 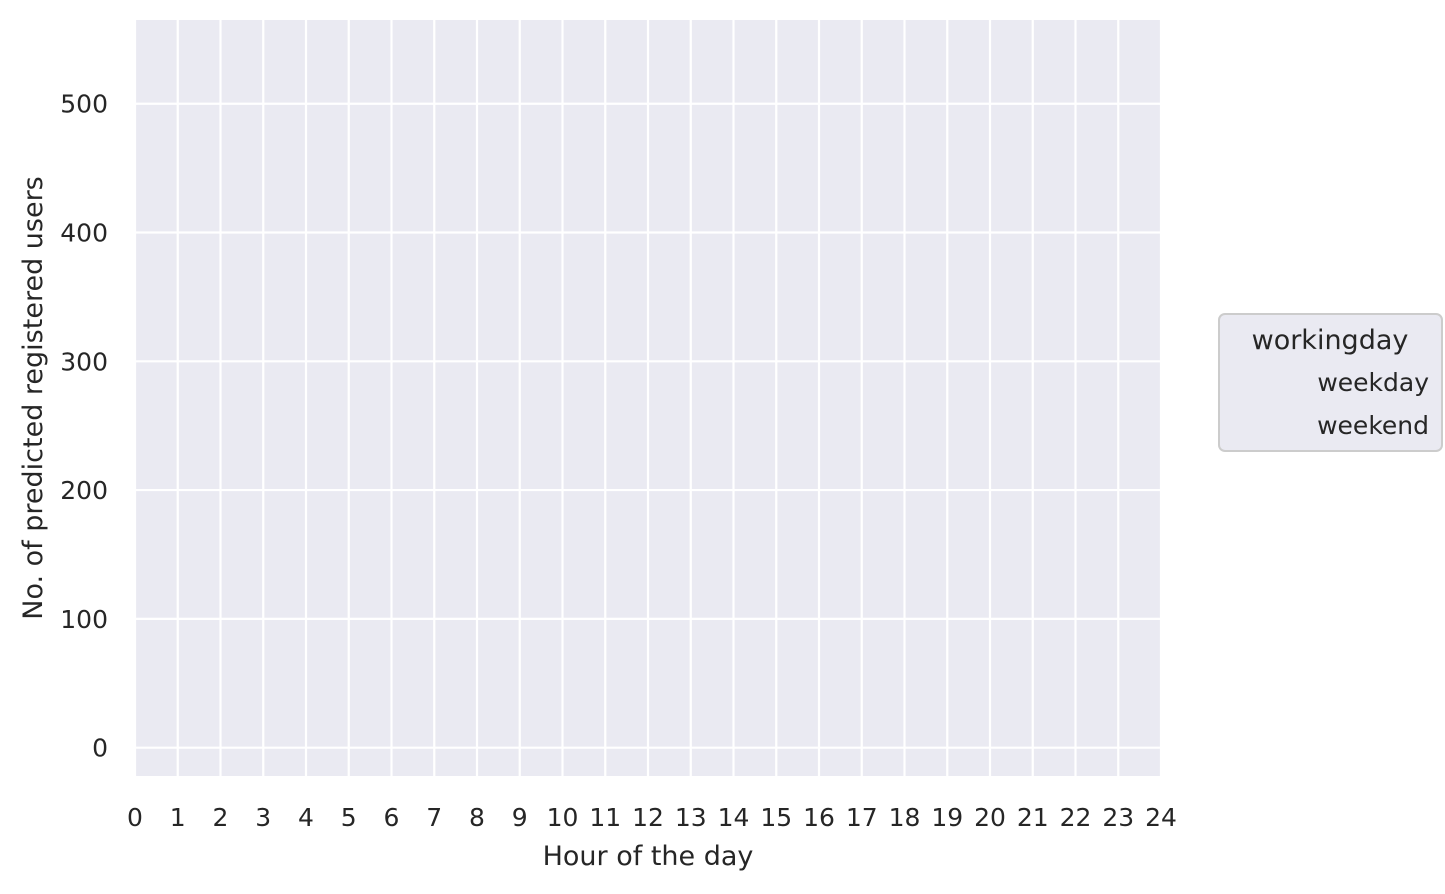 What do you see at coordinates (990, 817) in the screenshot?
I see `x-tick-label: 20` at bounding box center [990, 817].